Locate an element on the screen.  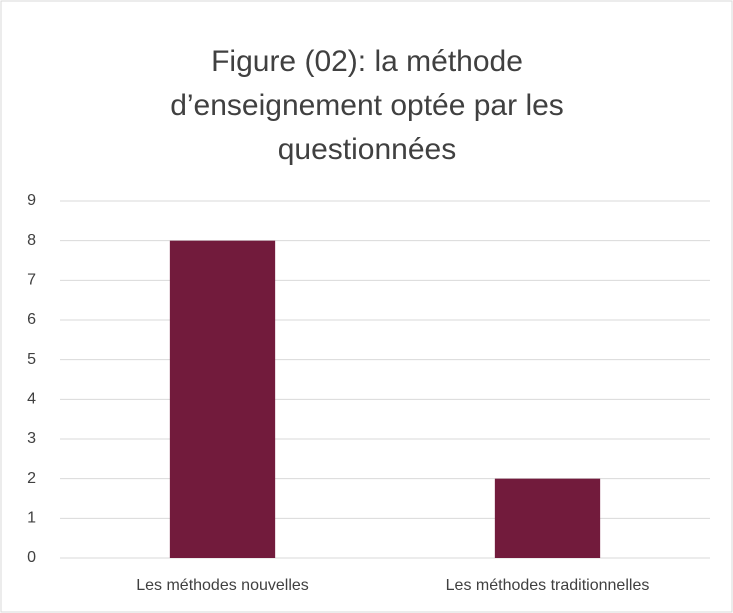
y-tick-label: 5 is located at coordinates (31, 359).